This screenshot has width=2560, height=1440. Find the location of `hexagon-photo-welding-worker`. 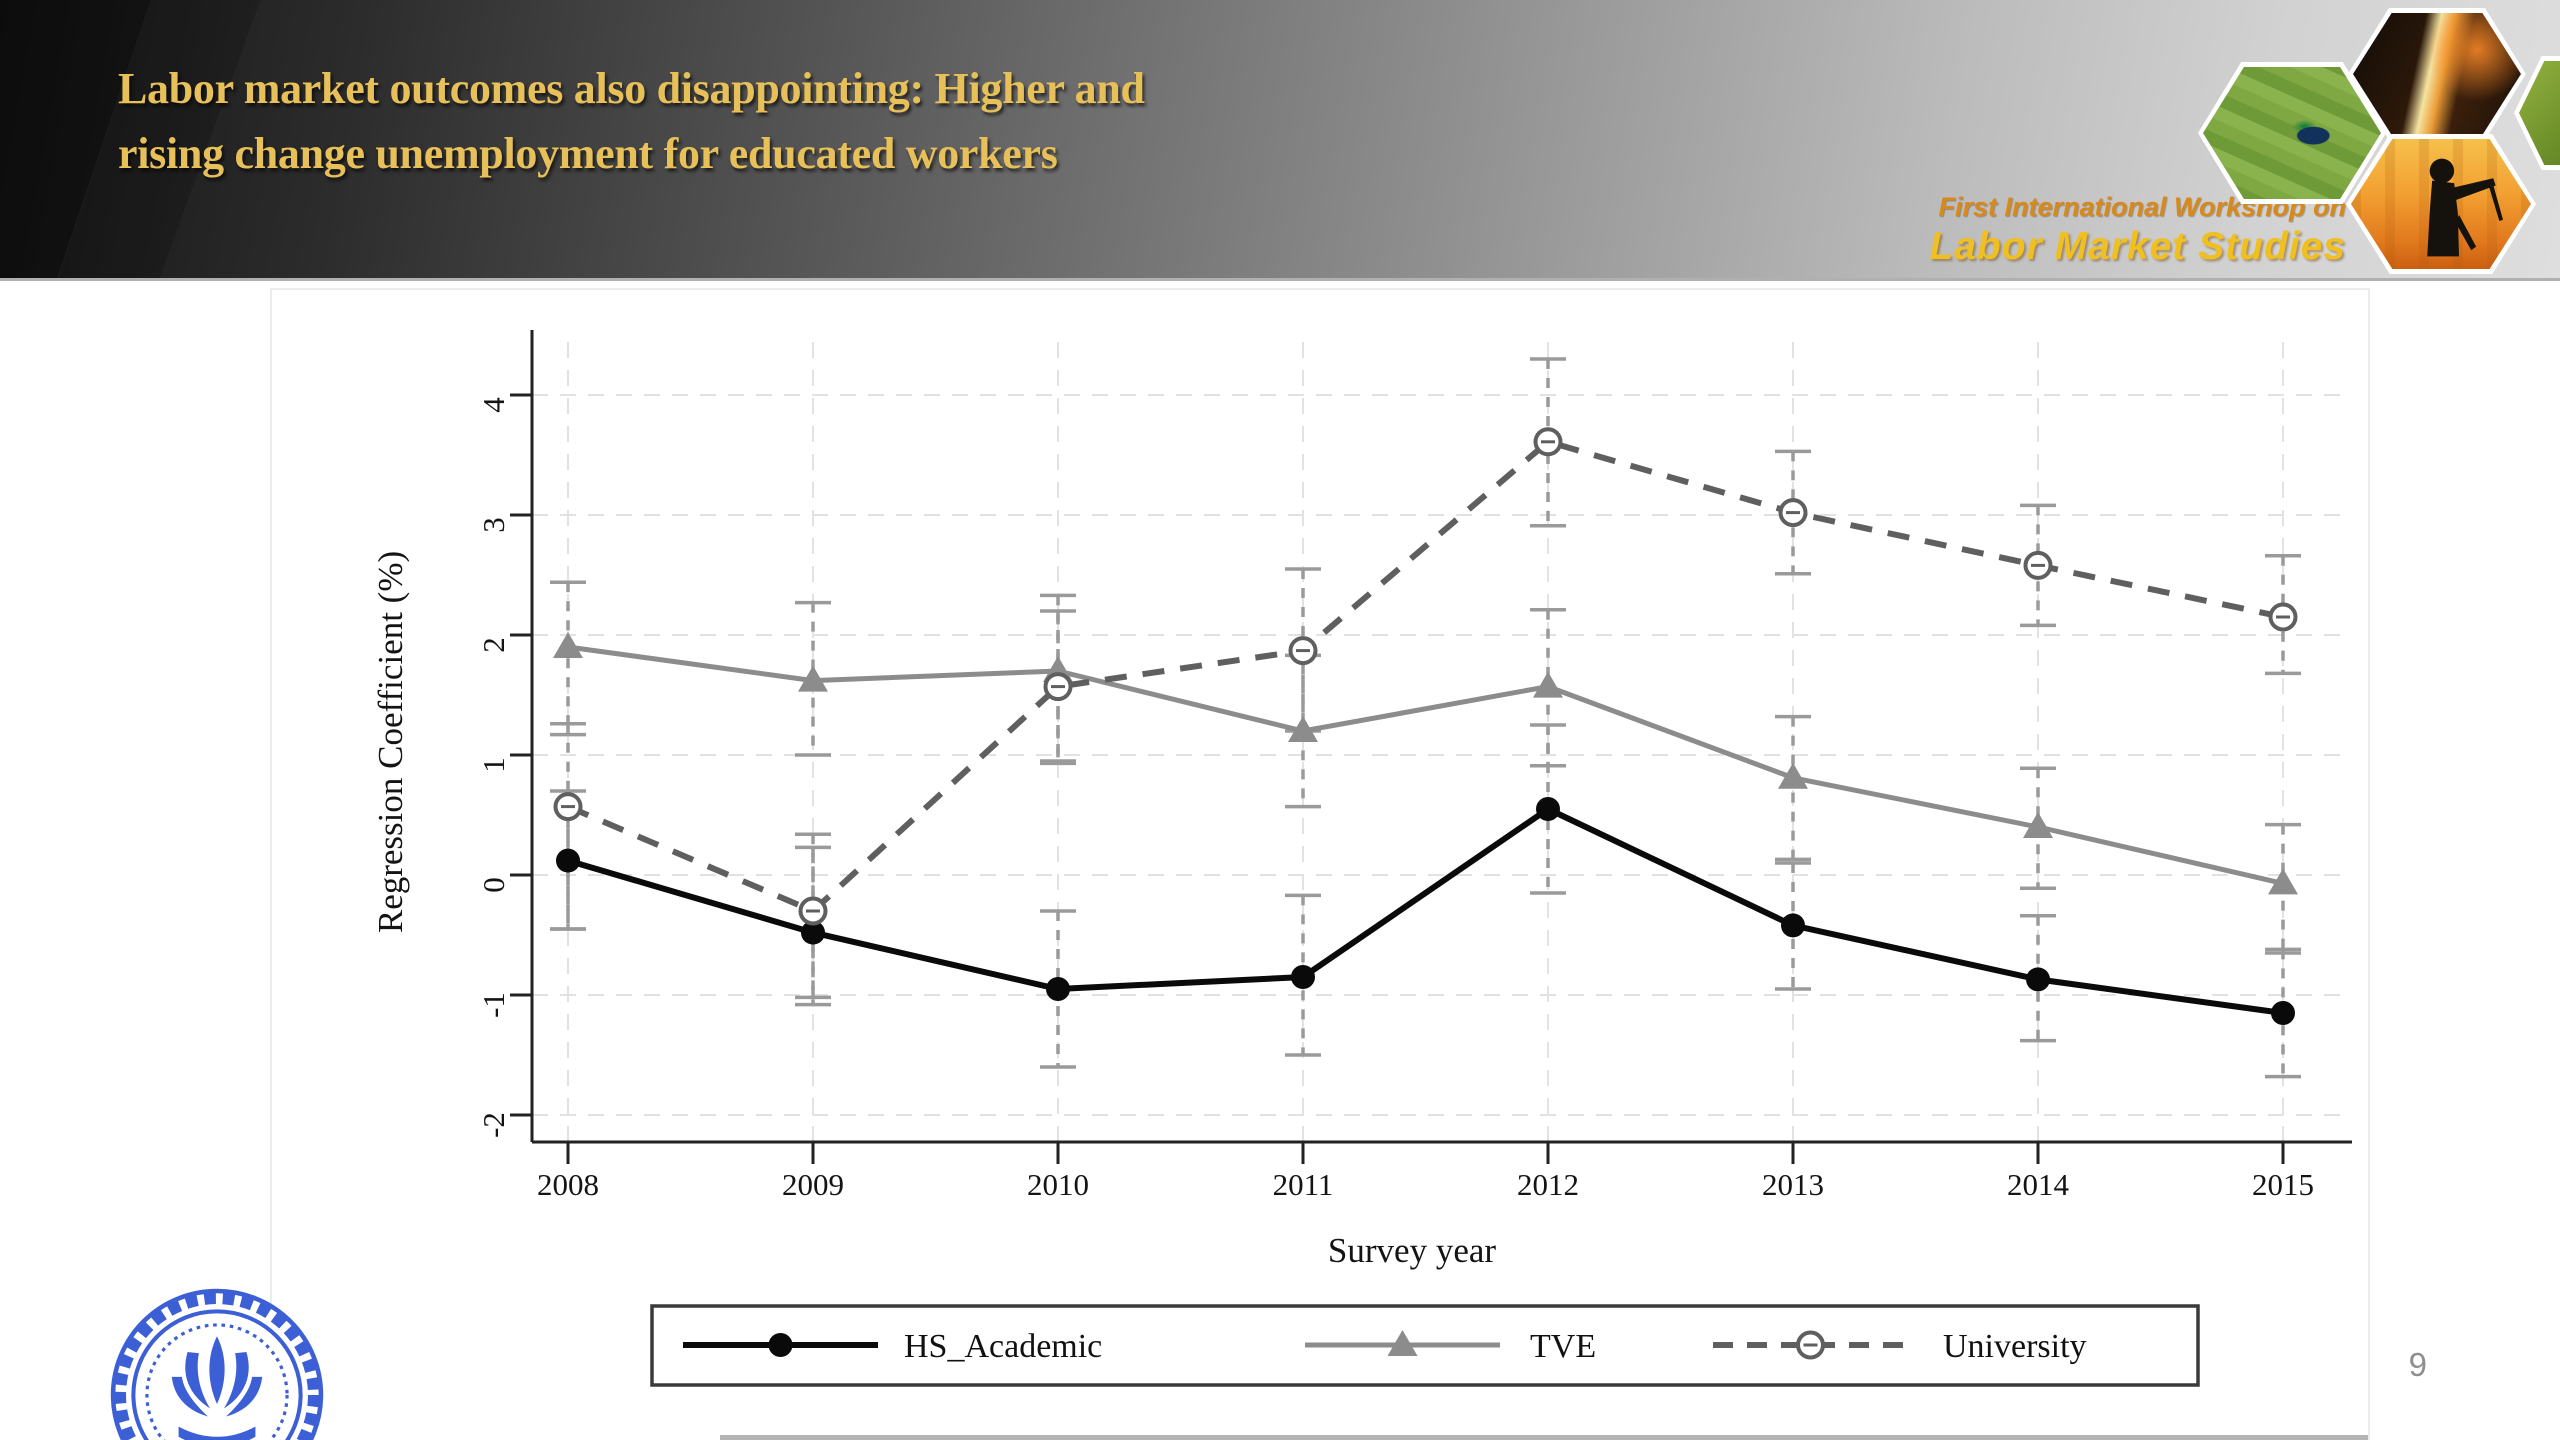

hexagon-photo-welding-worker is located at coordinates (2437, 74).